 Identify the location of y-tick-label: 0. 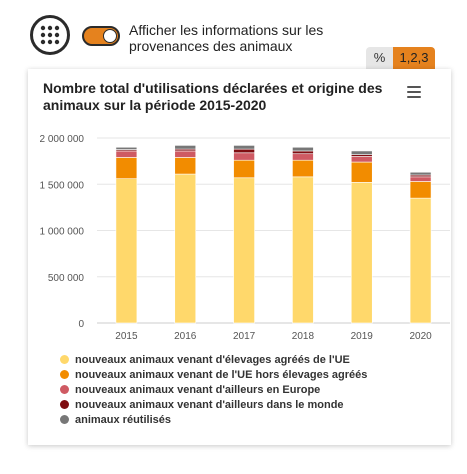
(81, 324).